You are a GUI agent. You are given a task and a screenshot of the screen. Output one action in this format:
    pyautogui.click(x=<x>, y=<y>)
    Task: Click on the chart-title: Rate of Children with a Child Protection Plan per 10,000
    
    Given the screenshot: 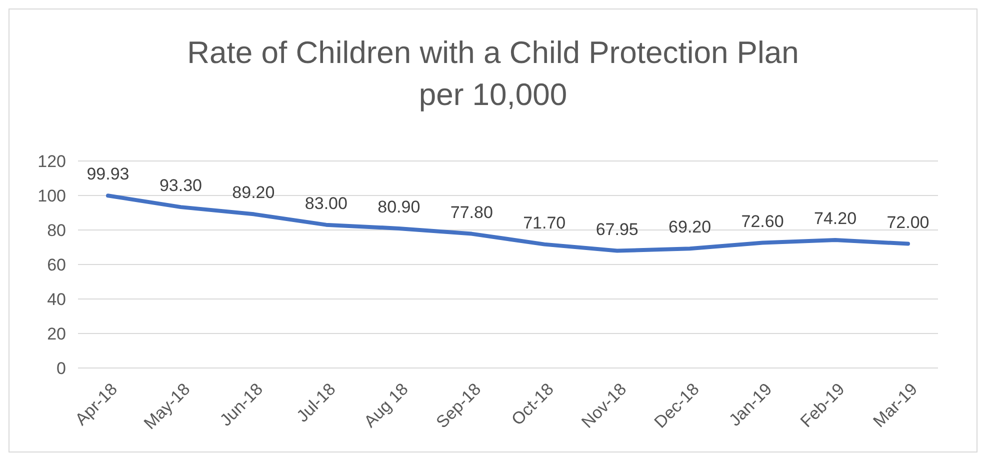 What is the action you would take?
    pyautogui.click(x=493, y=73)
    